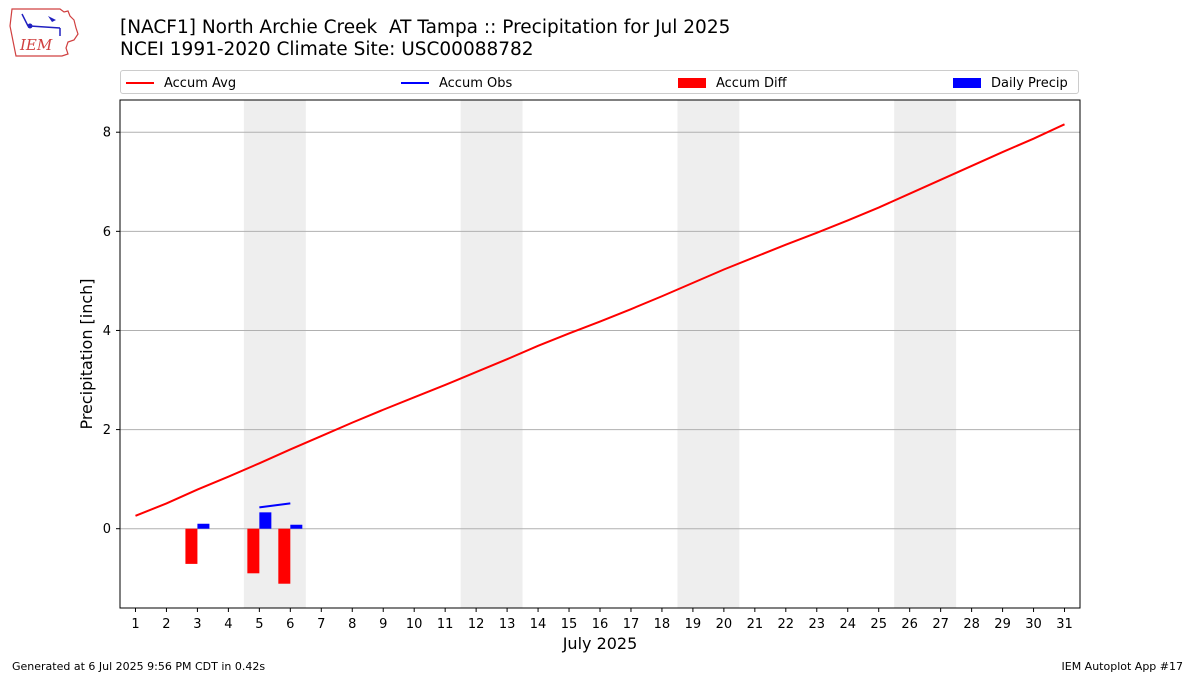 Image resolution: width=1200 pixels, height=675 pixels. Describe the element at coordinates (290, 624) in the screenshot. I see `x-tick-label: 6` at that location.